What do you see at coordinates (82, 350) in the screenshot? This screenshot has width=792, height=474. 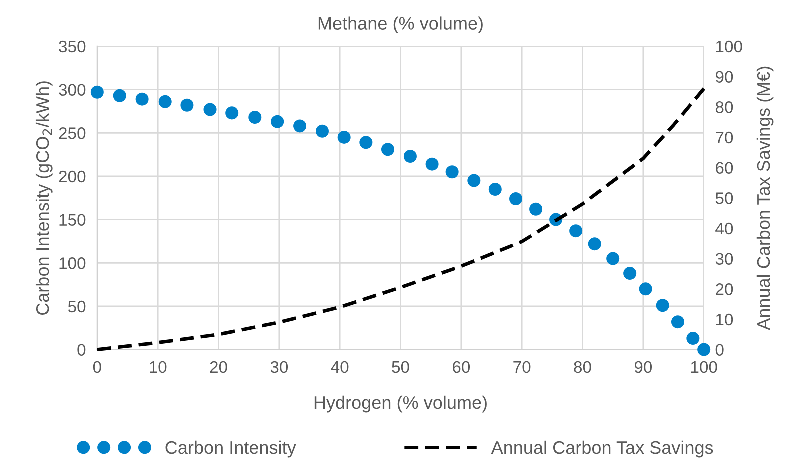 I see `y-tick-label: 0` at bounding box center [82, 350].